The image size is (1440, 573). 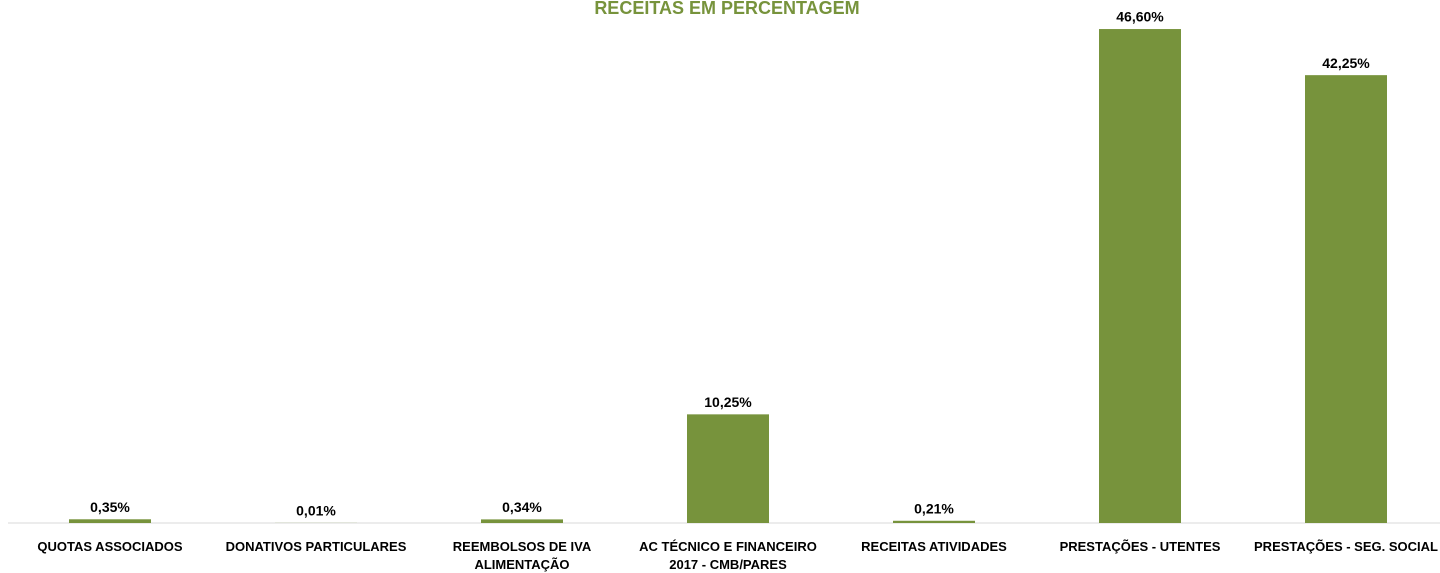 I want to click on value-label: 0,35%, so click(x=110, y=507).